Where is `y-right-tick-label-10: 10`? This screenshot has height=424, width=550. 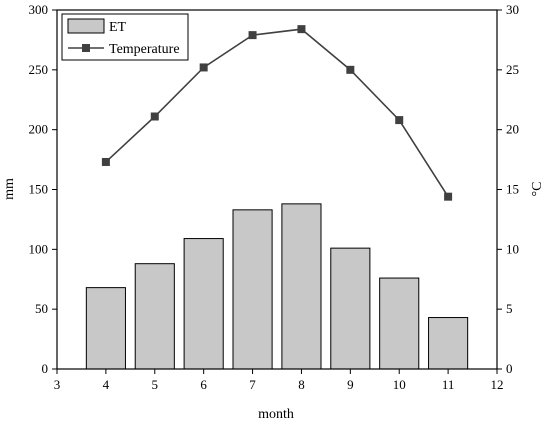 y-right-tick-label-10: 10 is located at coordinates (512, 248).